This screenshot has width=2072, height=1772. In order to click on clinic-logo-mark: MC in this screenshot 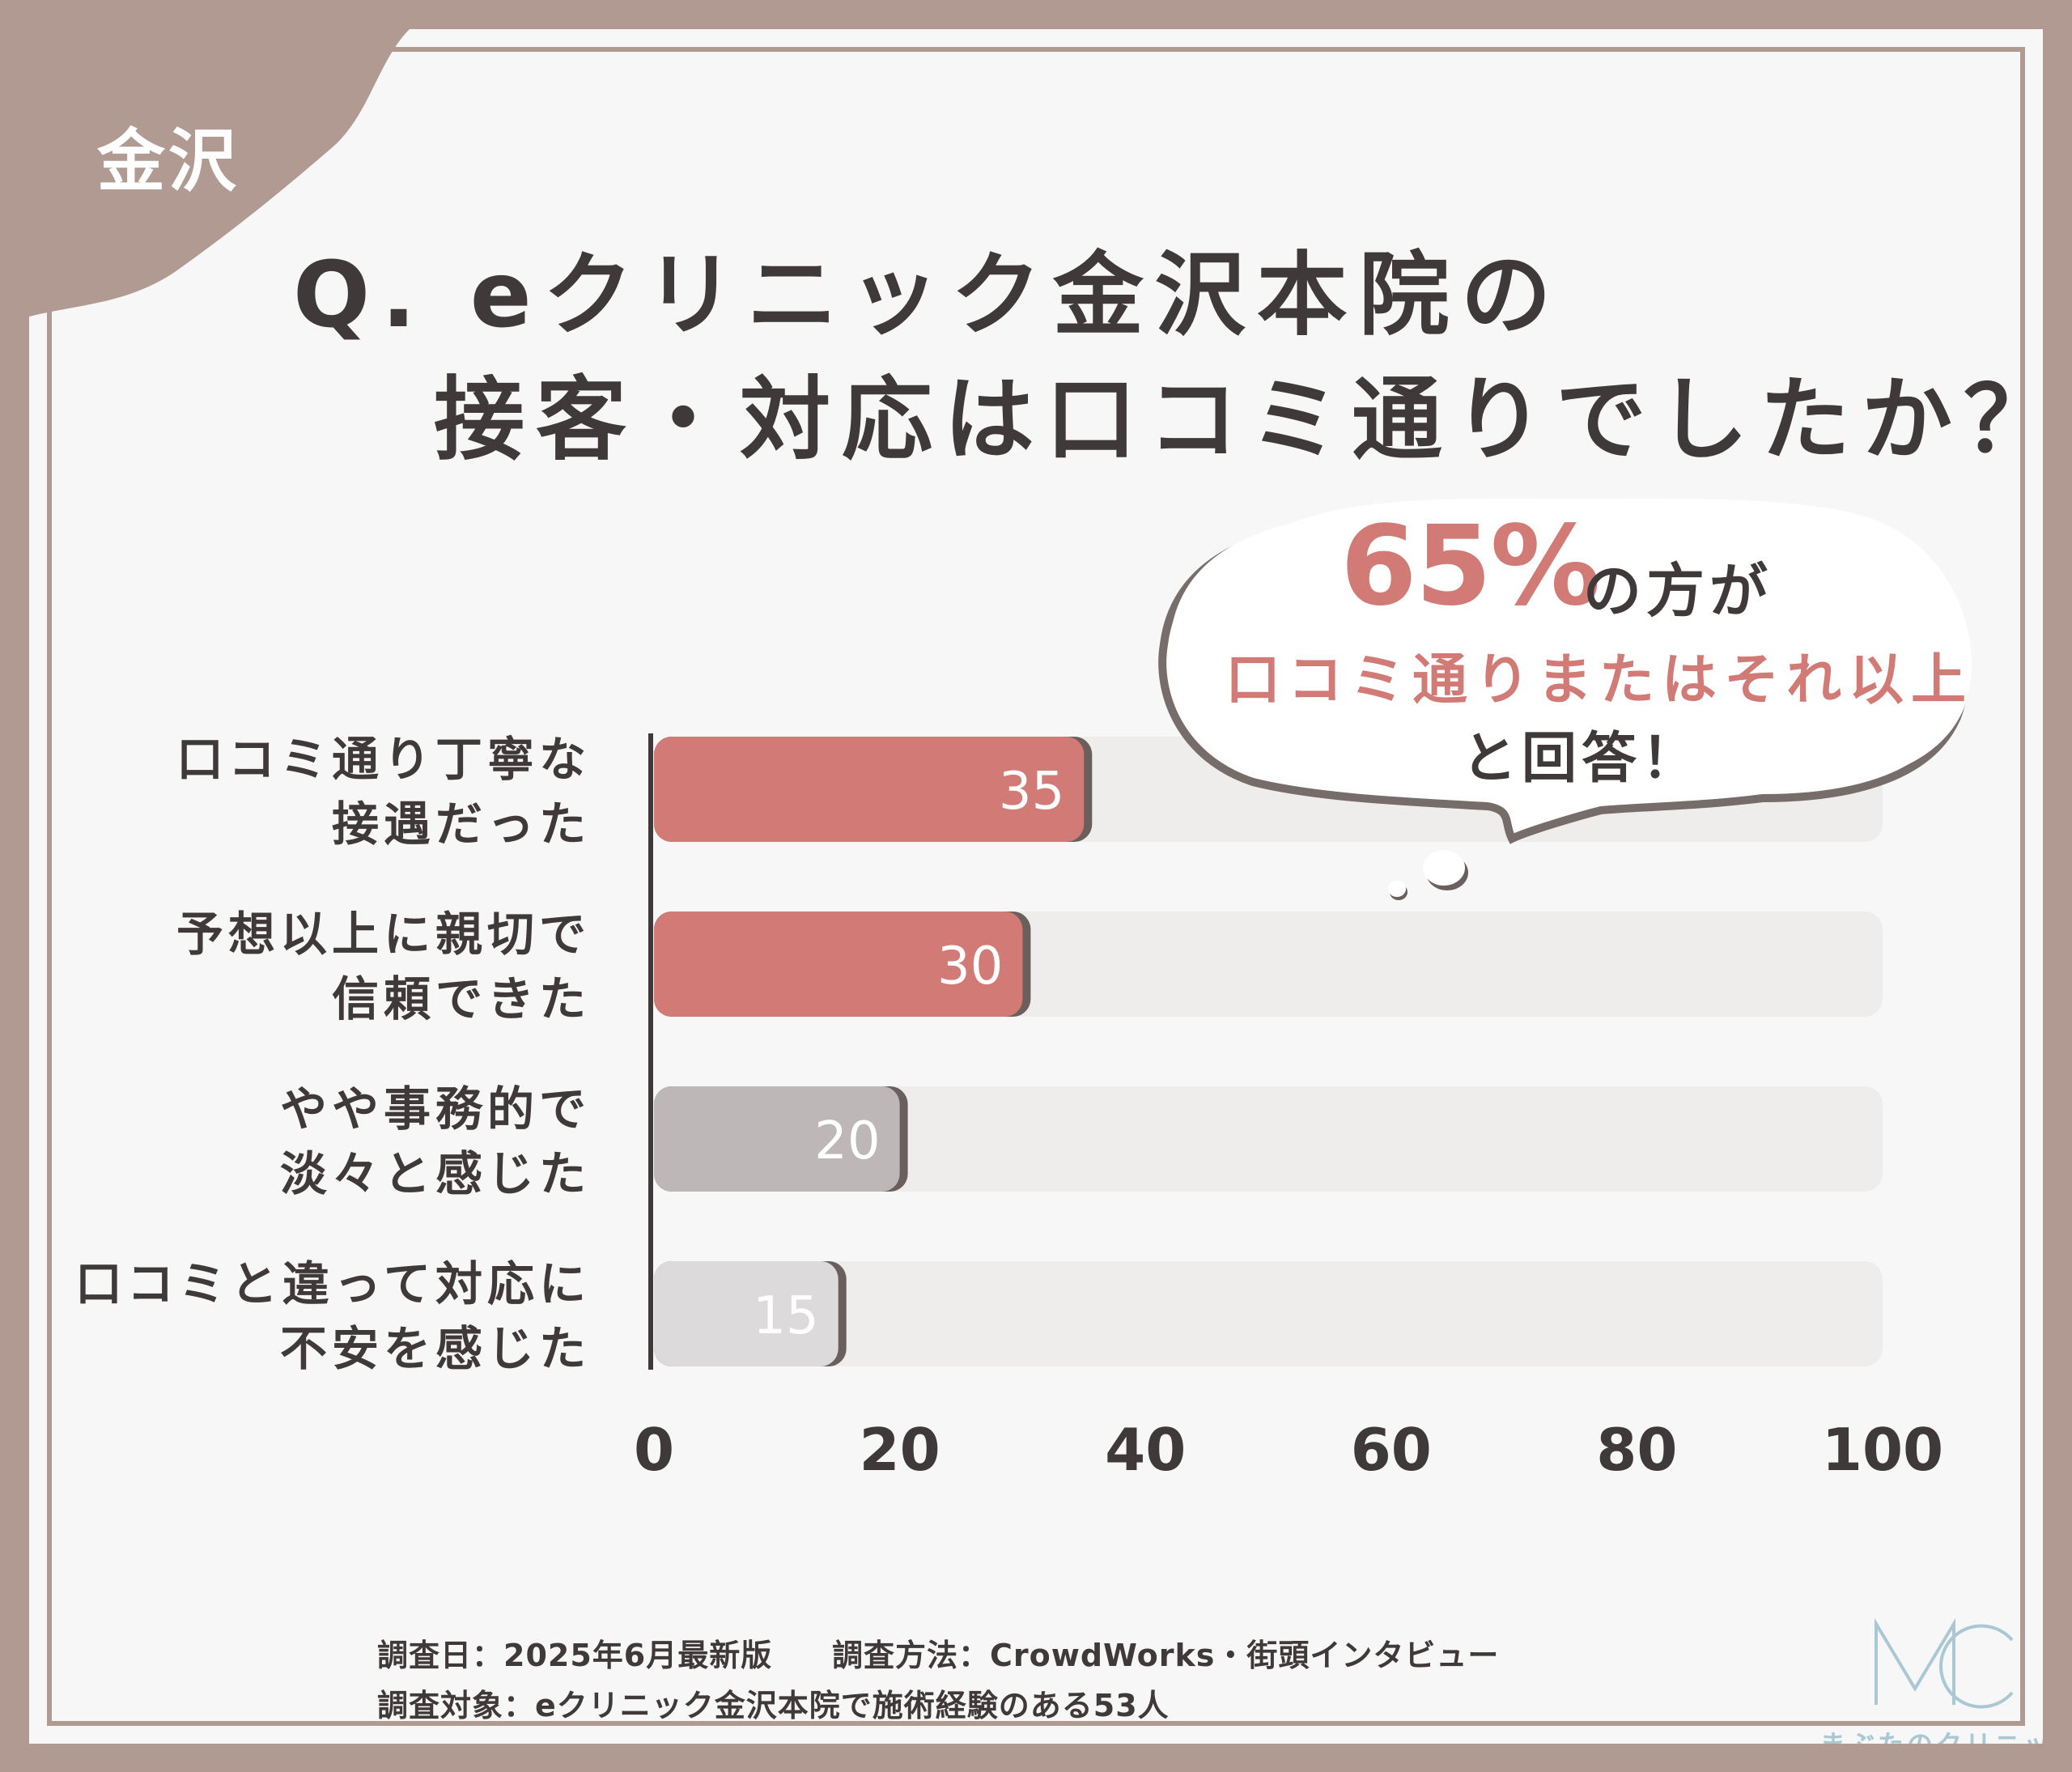, I will do `click(1940, 1663)`.